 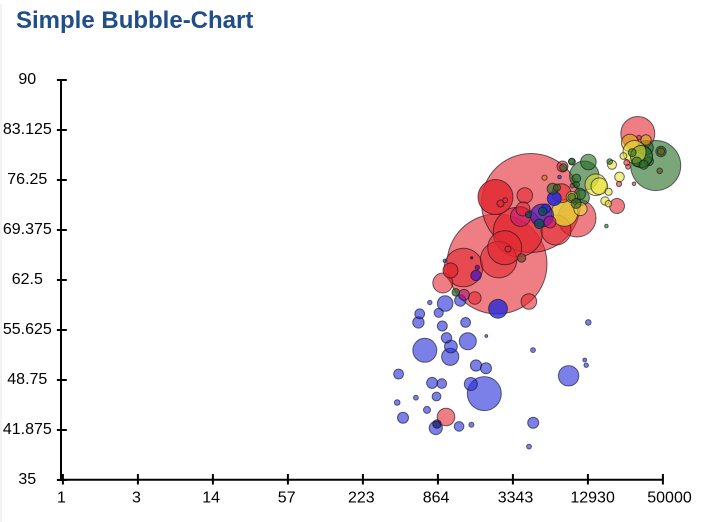 What do you see at coordinates (287, 498) in the screenshot?
I see `svg-text: 57` at bounding box center [287, 498].